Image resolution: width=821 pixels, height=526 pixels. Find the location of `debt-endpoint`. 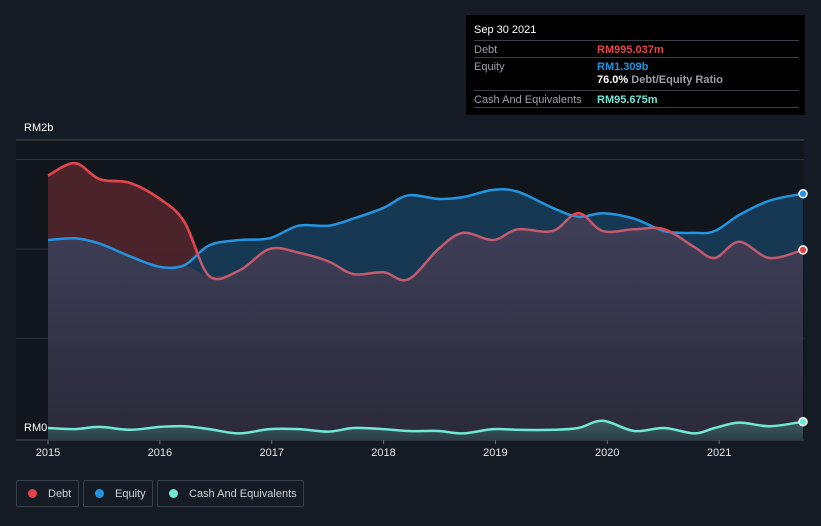

debt-endpoint is located at coordinates (803, 250).